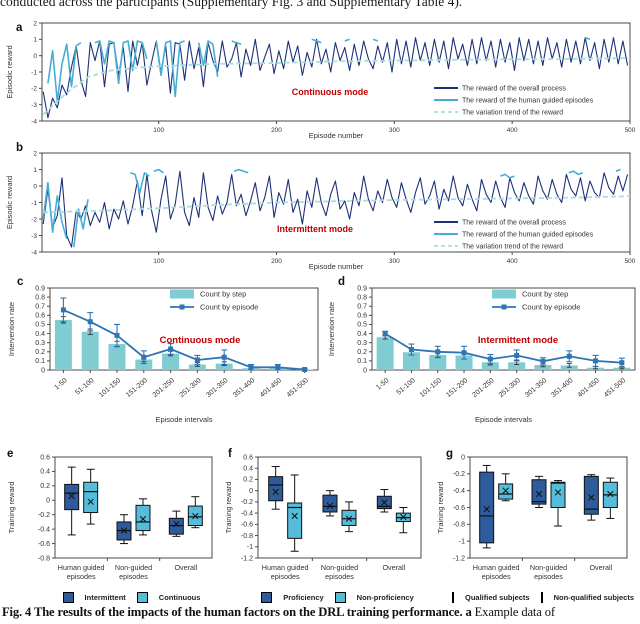 This screenshot has height=624, width=640. Describe the element at coordinates (158, 130) in the screenshot. I see `svg-text: 100` at that location.